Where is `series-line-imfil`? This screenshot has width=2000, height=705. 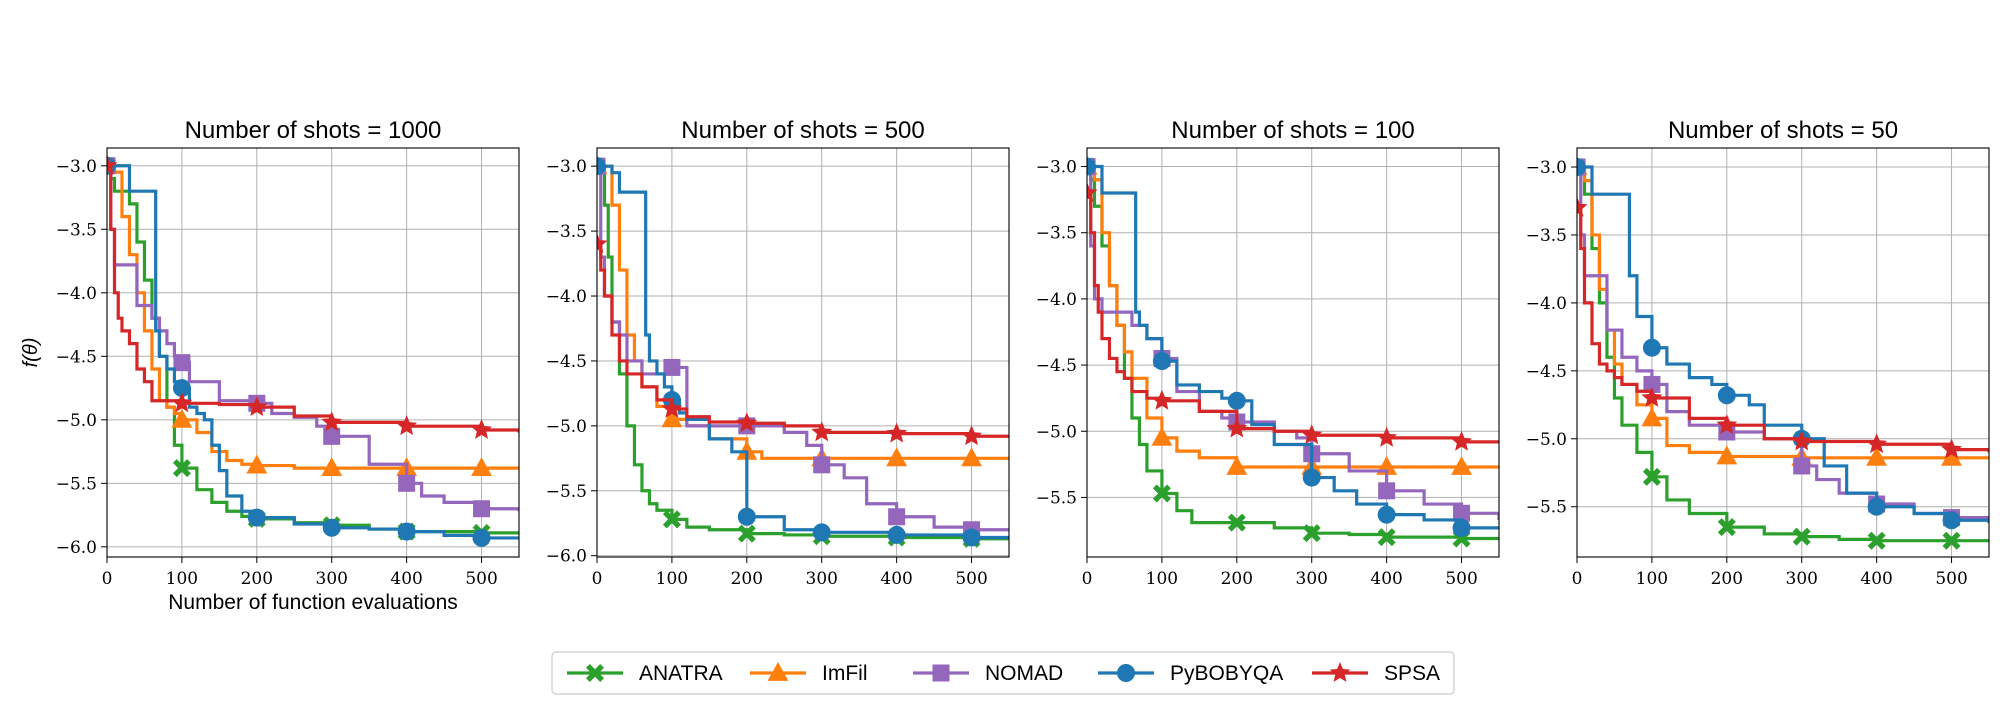
series-line-imfil is located at coordinates (1783, 312).